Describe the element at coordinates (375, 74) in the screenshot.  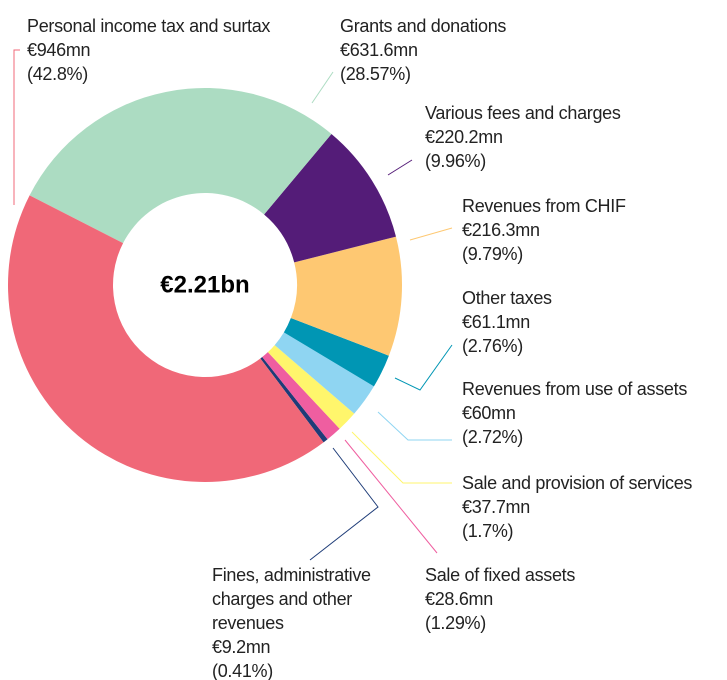
I see `percent-label: (28.57%)` at that location.